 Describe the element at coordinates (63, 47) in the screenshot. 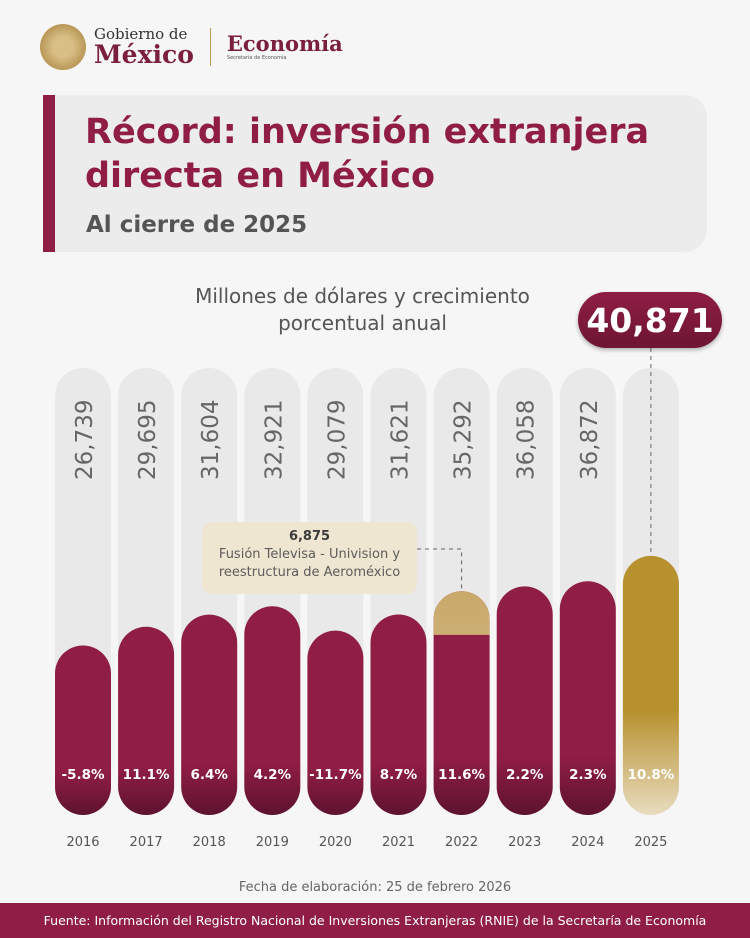

I see `coat-of-arms-seal` at that location.